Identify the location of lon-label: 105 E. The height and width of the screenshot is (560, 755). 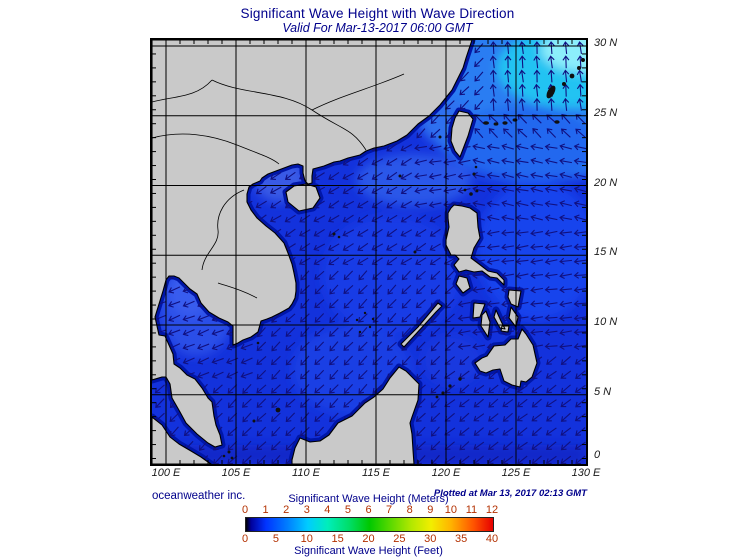
(236, 473).